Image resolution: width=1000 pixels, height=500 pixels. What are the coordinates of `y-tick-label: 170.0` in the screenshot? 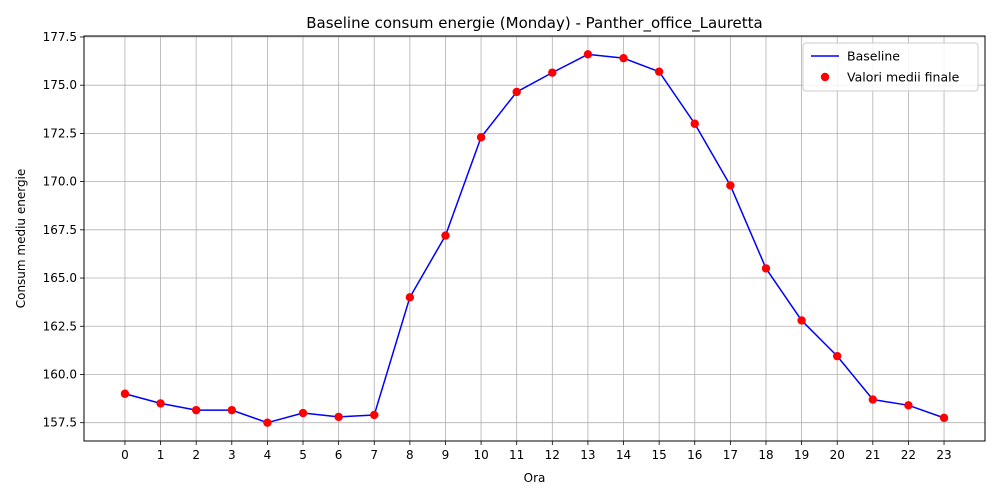 It's located at (60, 182).